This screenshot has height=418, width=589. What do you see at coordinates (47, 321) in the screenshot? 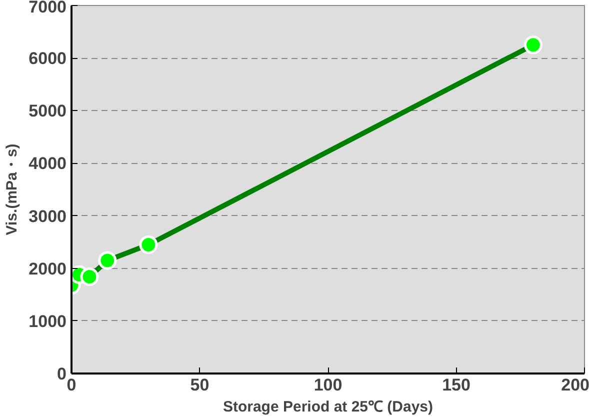
I see `y-tick-label: 1000` at bounding box center [47, 321].